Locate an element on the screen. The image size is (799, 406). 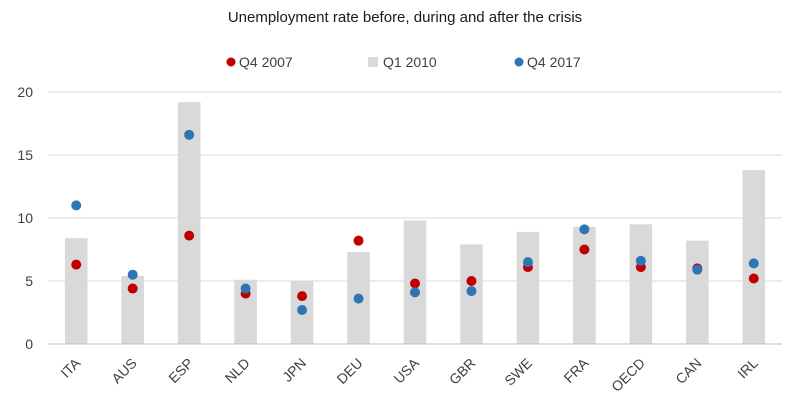
dot-q4-2007-deu is located at coordinates (358, 240).